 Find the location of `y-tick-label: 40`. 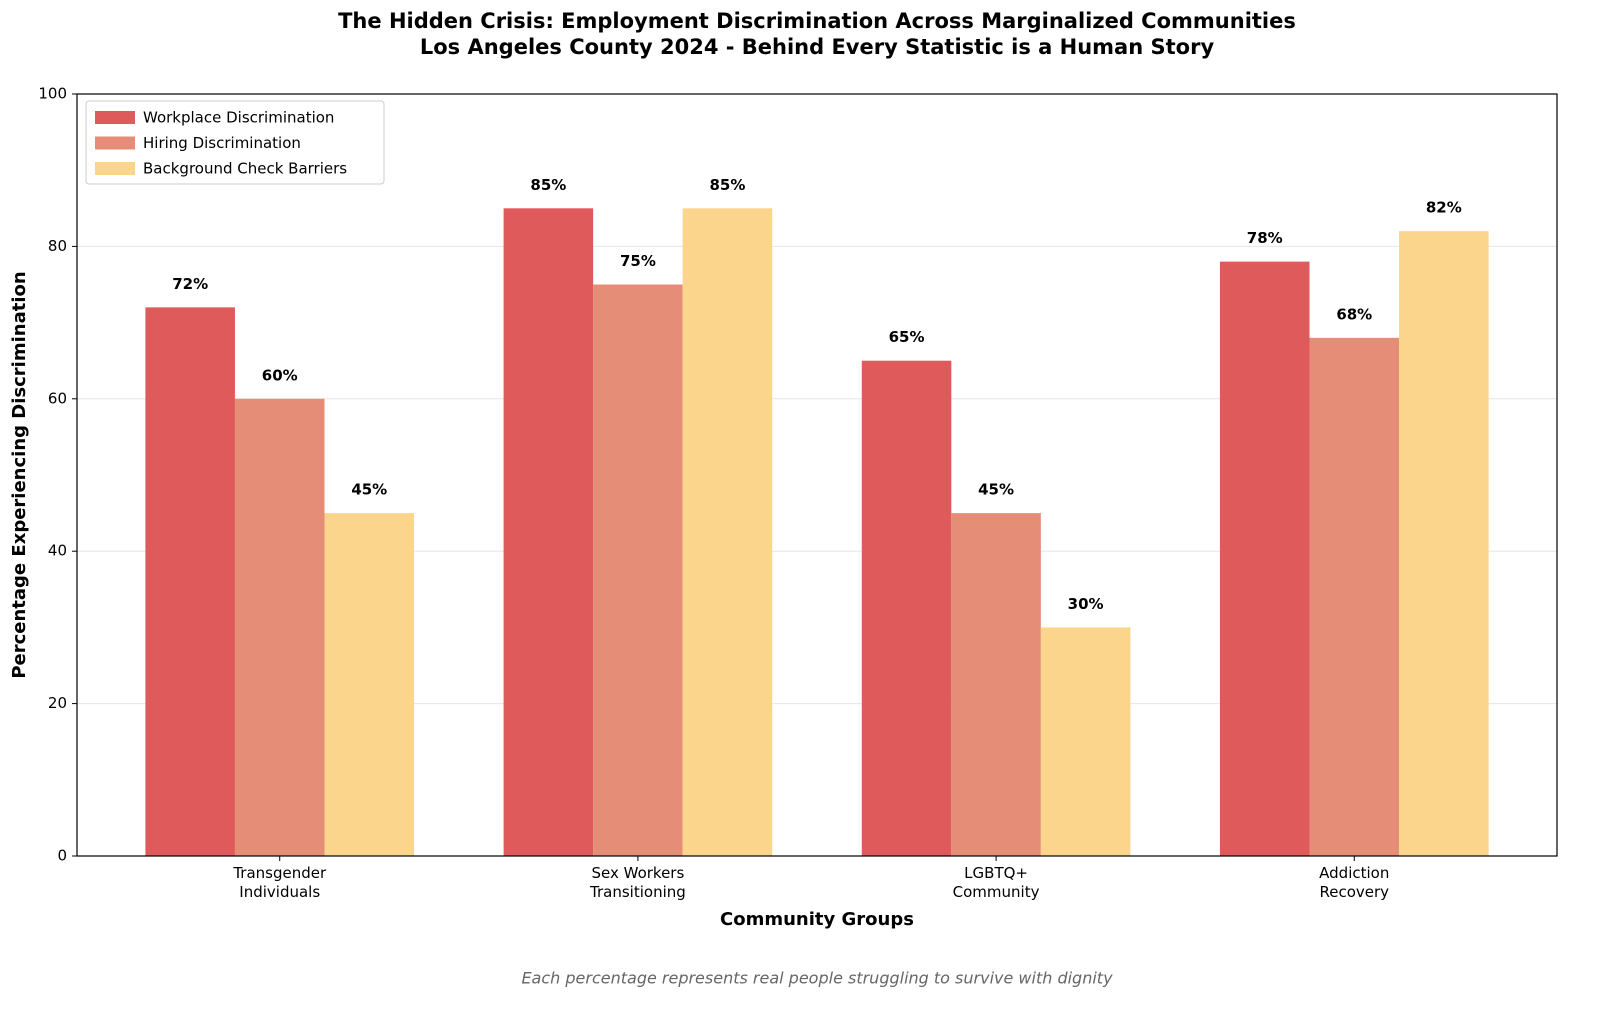

y-tick-label: 40 is located at coordinates (57, 551).